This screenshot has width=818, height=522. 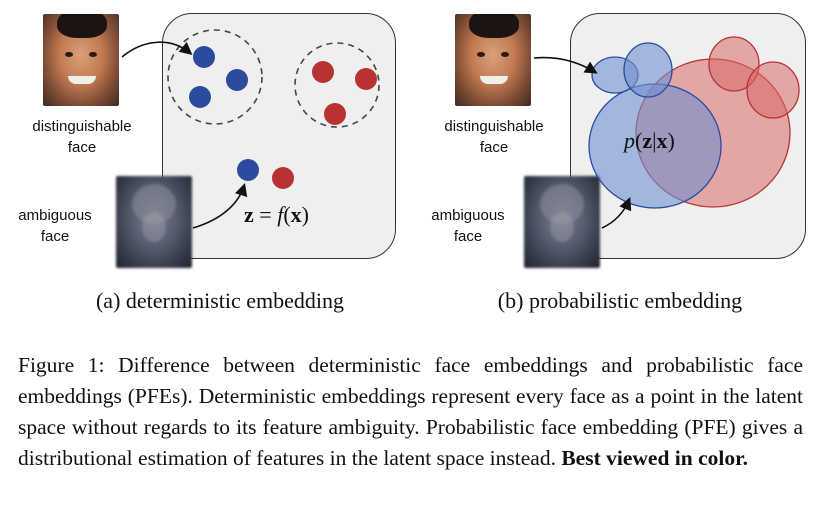 What do you see at coordinates (283, 178) in the screenshot?
I see `ambiguous-red-point` at bounding box center [283, 178].